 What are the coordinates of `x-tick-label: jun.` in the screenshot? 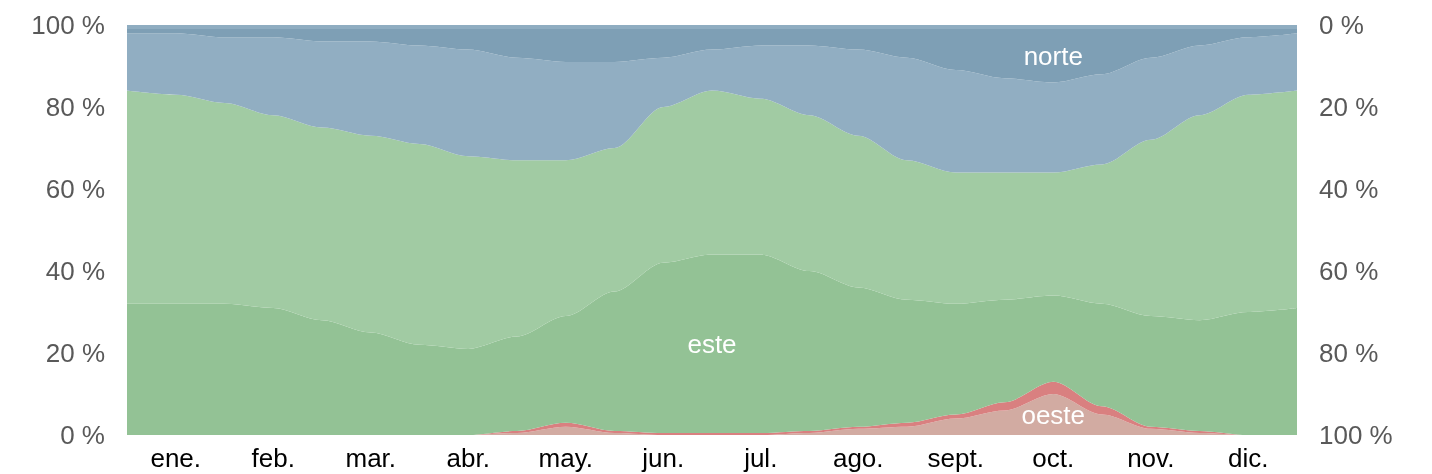 It's located at (663, 458).